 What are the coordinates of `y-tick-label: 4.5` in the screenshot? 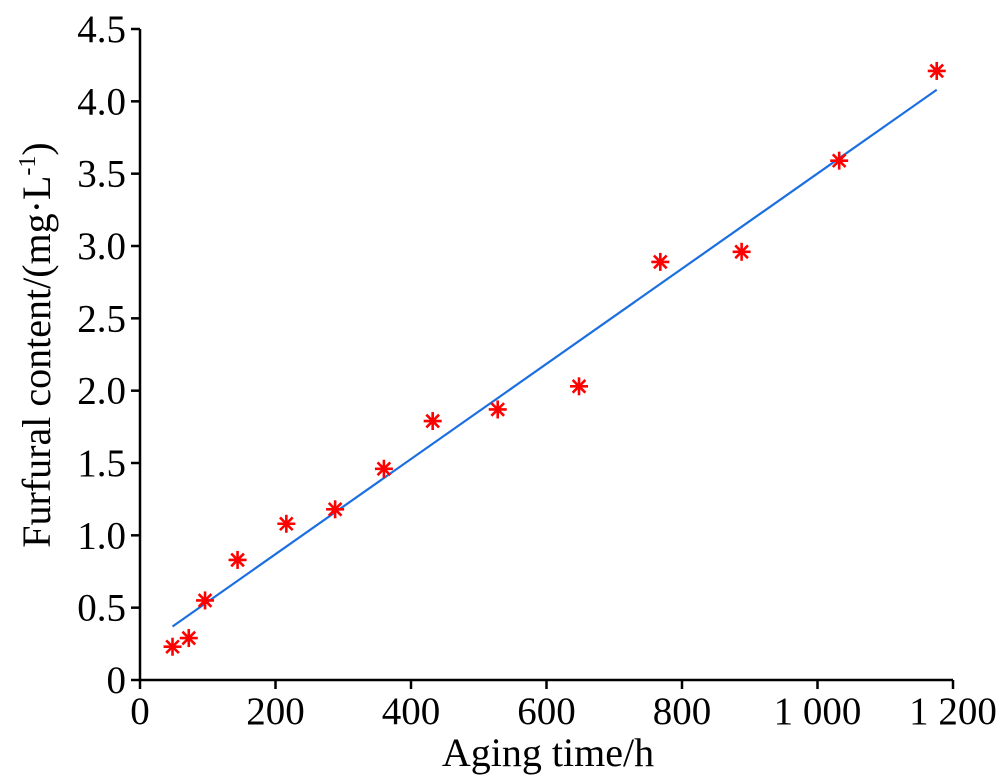 It's located at (101, 29).